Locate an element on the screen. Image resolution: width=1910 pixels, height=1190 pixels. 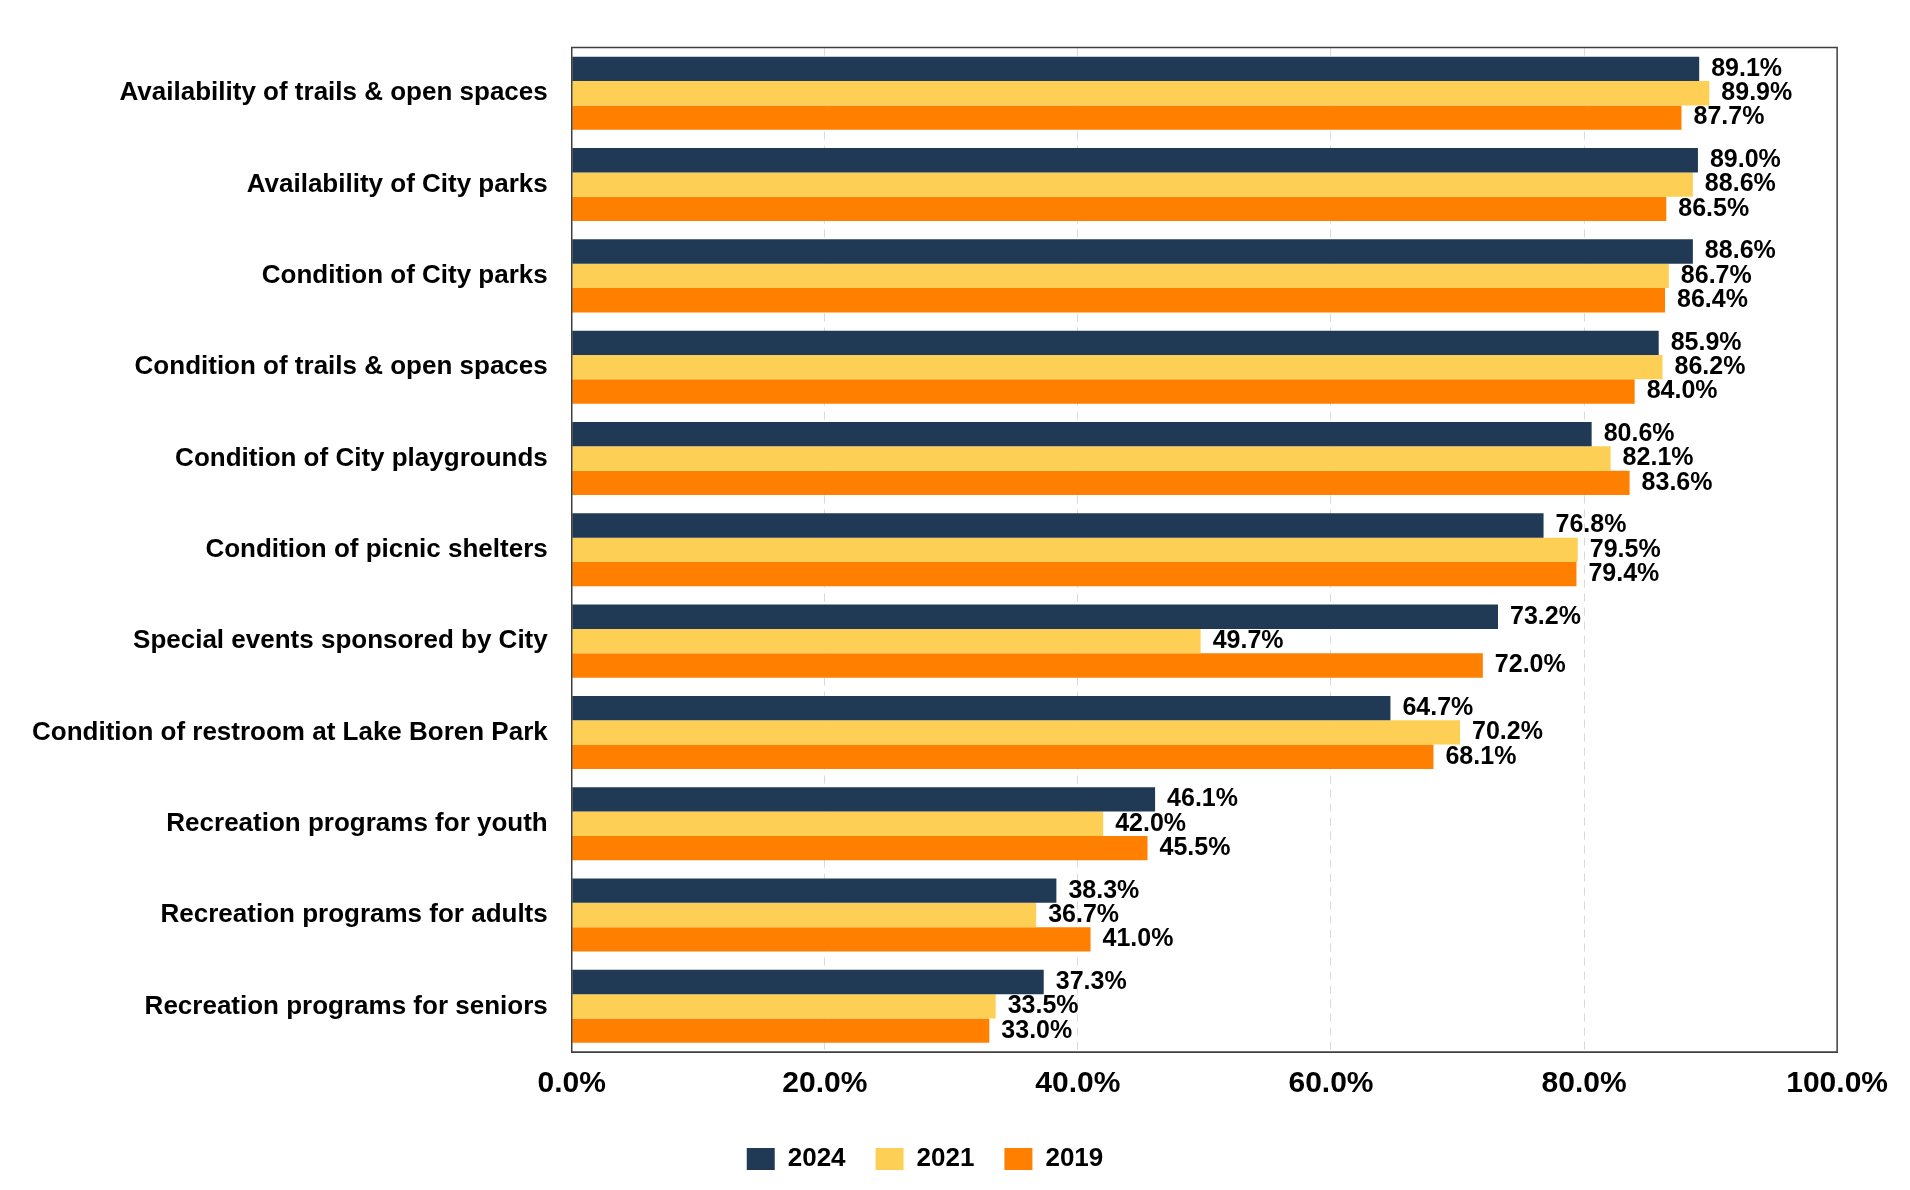
y-tick-label: Condition of City parks is located at coordinates (404, 274).